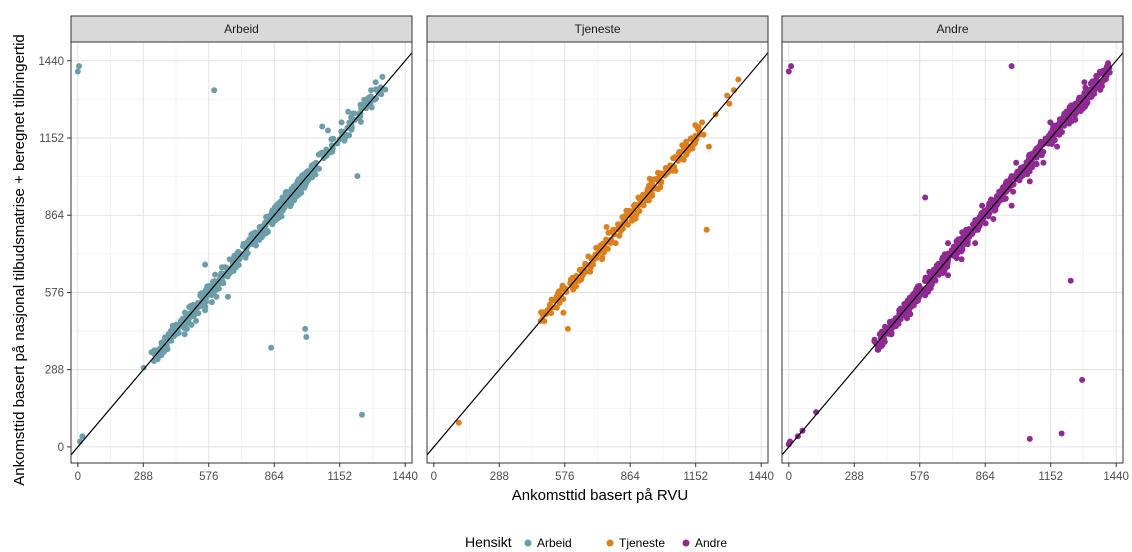 Image resolution: width=1132 pixels, height=552 pixels. I want to click on legend-label: Arbeid, so click(554, 543).